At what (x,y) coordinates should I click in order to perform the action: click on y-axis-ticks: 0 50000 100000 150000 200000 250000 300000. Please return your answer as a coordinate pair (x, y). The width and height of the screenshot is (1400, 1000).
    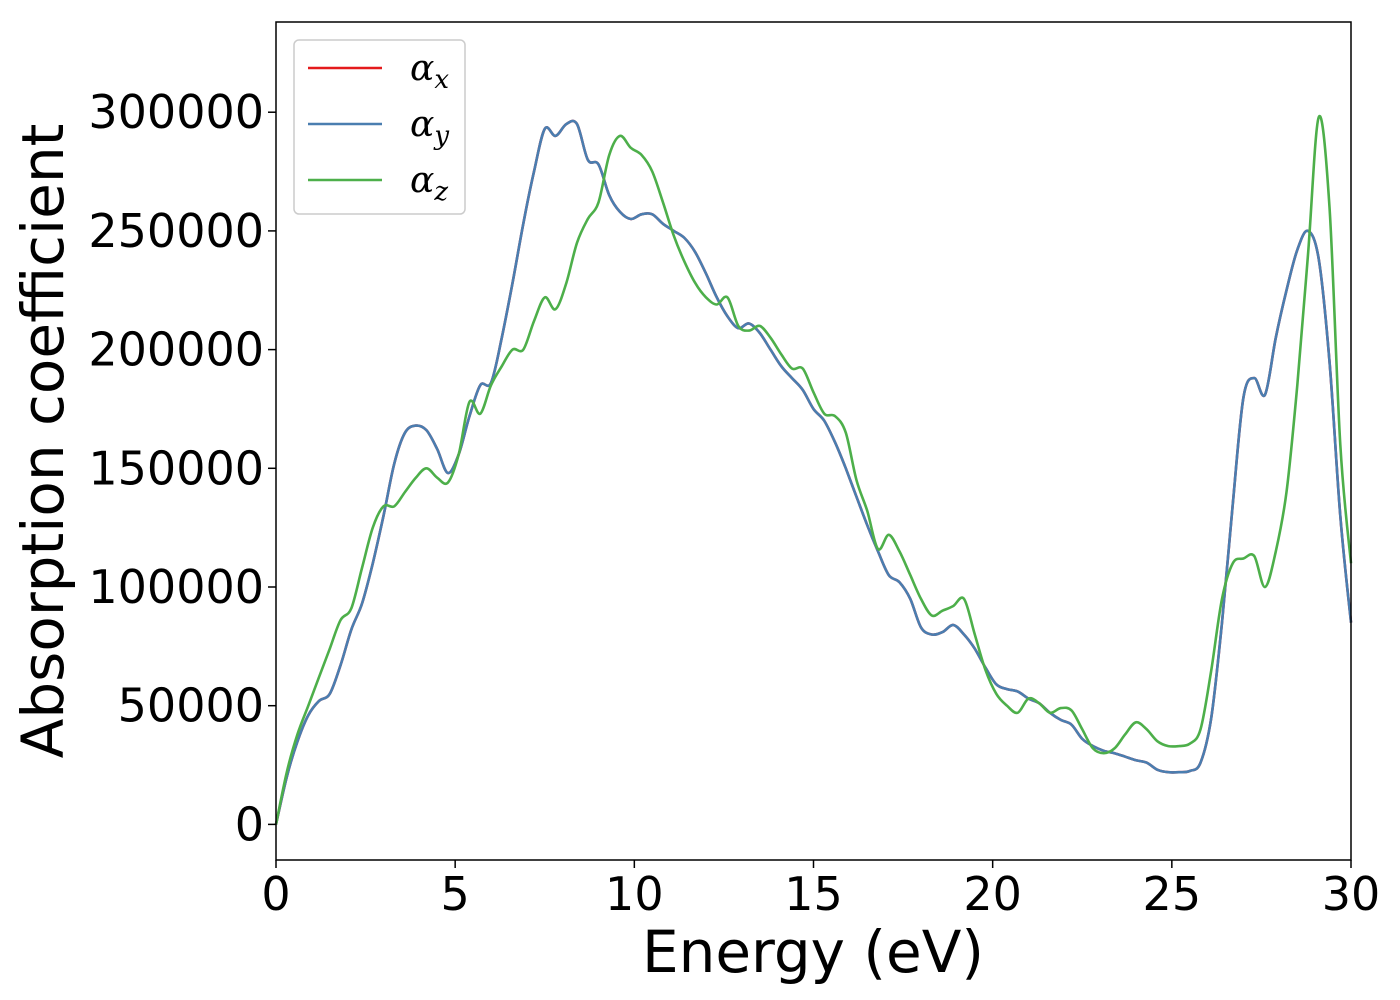
    Looking at the image, I should click on (182, 468).